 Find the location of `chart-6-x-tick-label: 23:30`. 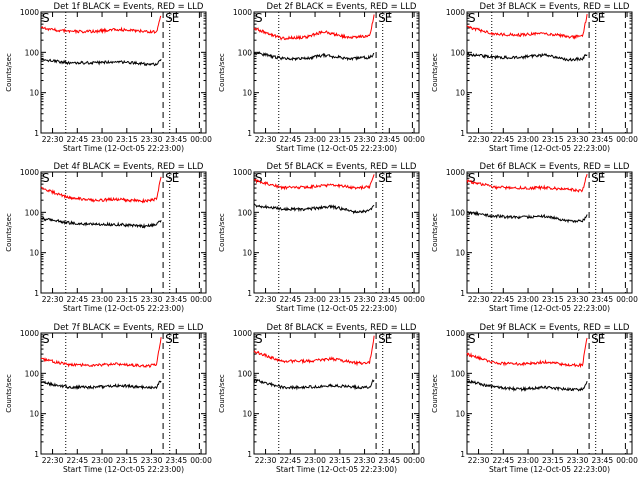

chart-6-x-tick-label: 23:30 is located at coordinates (578, 299).